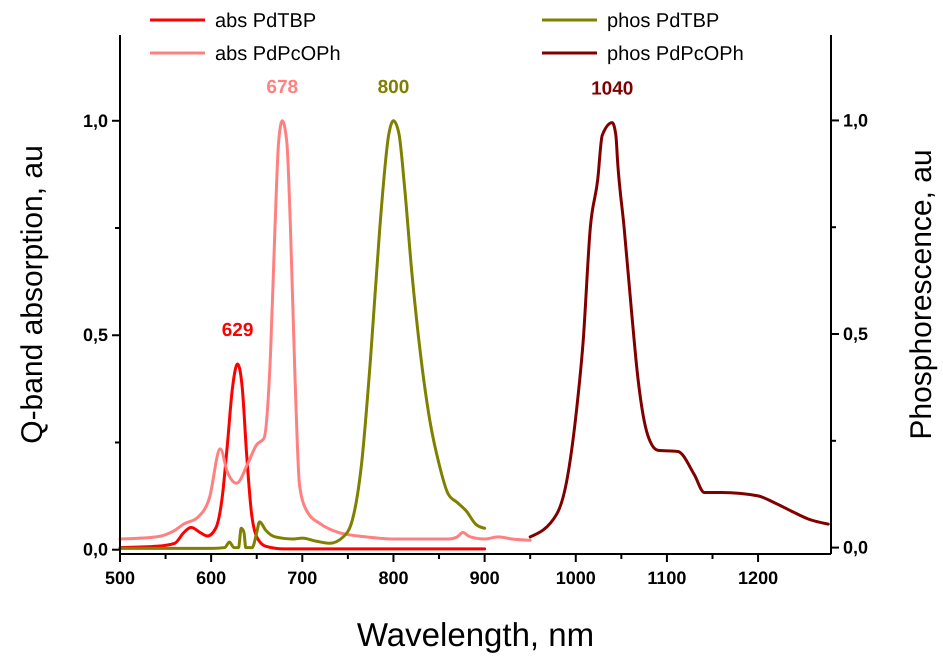 Image resolution: width=943 pixels, height=664 pixels. Describe the element at coordinates (211, 578) in the screenshot. I see `x-tick-label: 600` at that location.